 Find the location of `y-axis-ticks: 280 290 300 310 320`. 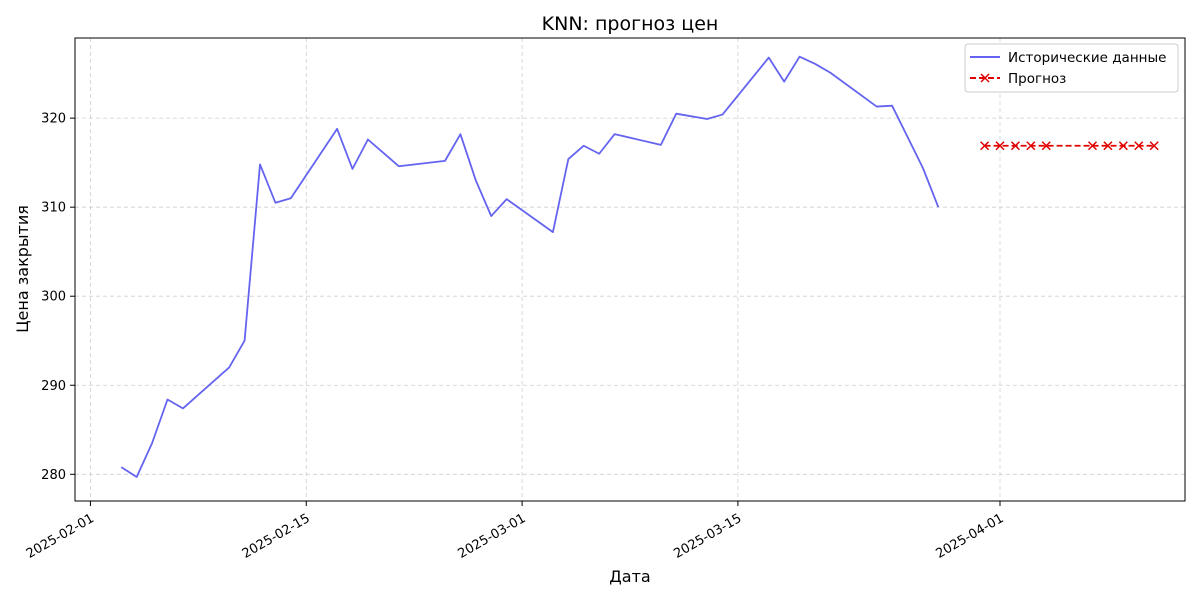

y-axis-ticks: 280 290 300 310 320 is located at coordinates (58, 297).